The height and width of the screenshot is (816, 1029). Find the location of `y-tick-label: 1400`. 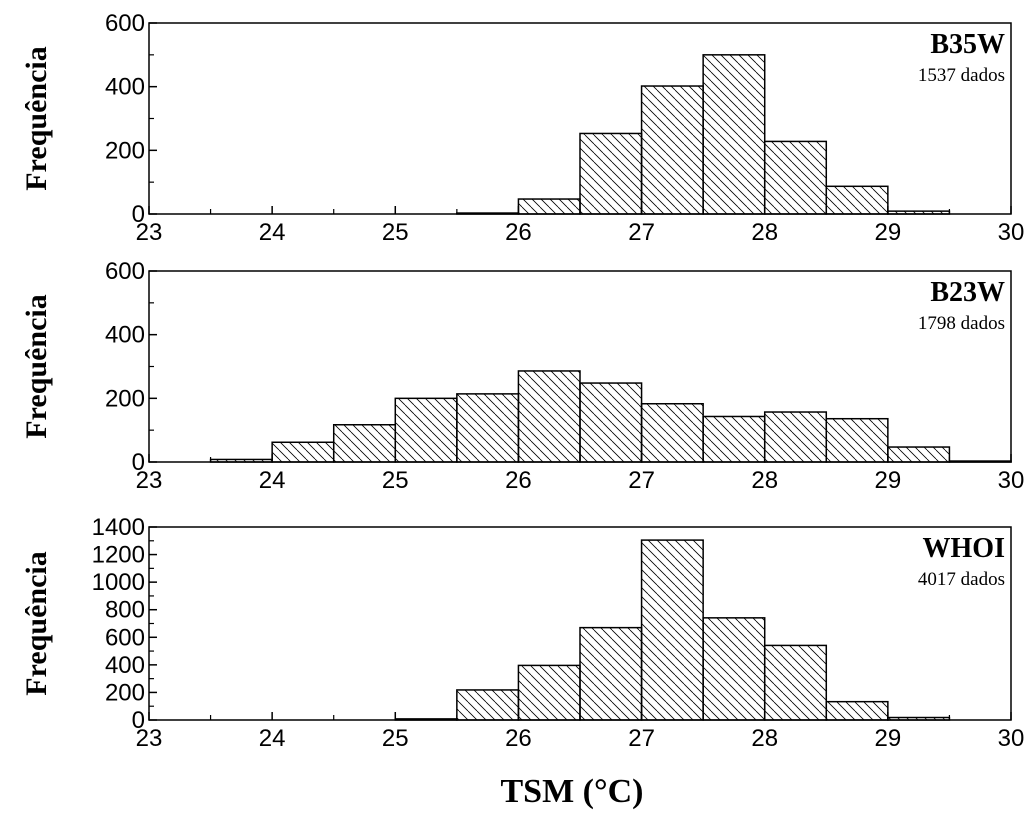

y-tick-label: 1400 is located at coordinates (118, 527).